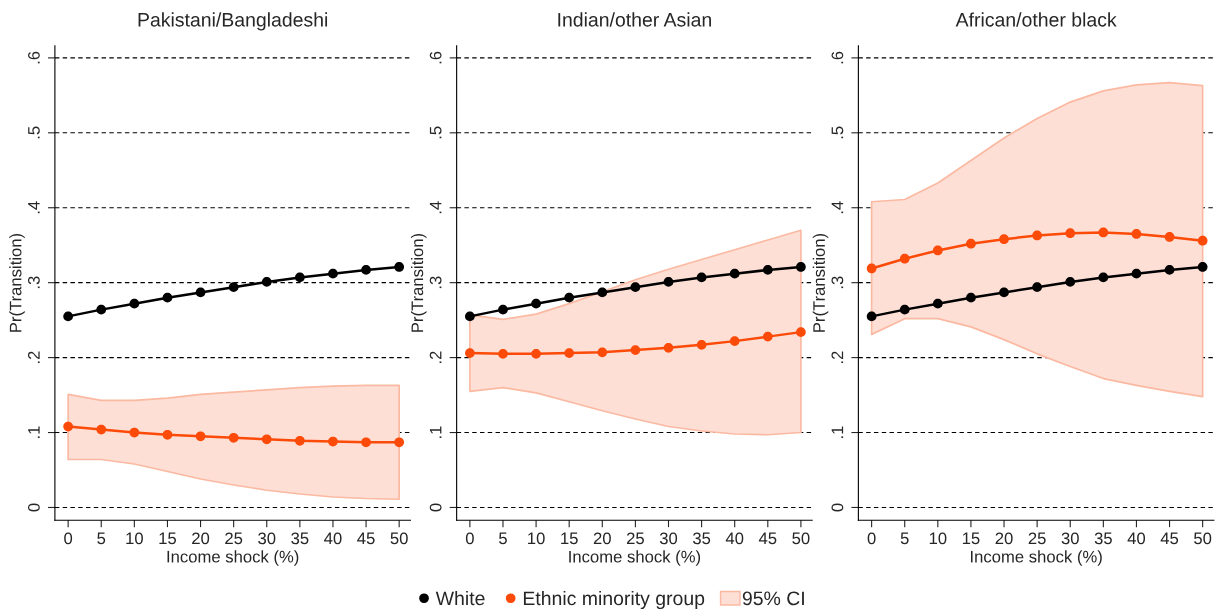 The image size is (1220, 612). What do you see at coordinates (634, 19) in the screenshot?
I see `chart-title: Indian/other Asian` at bounding box center [634, 19].